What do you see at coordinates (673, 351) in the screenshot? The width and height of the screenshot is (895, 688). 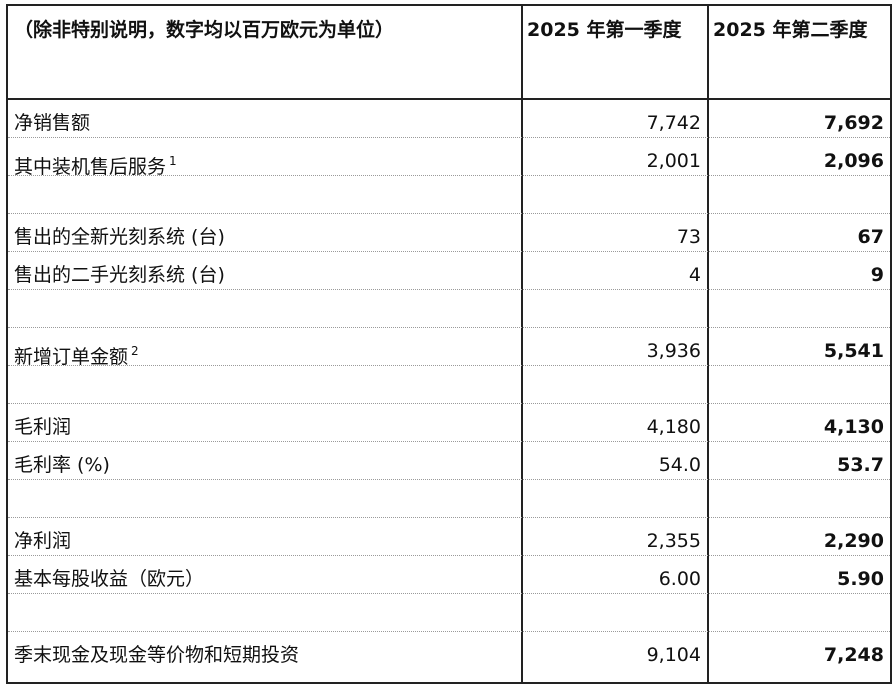 I see `q1-value: 3,936` at bounding box center [673, 351].